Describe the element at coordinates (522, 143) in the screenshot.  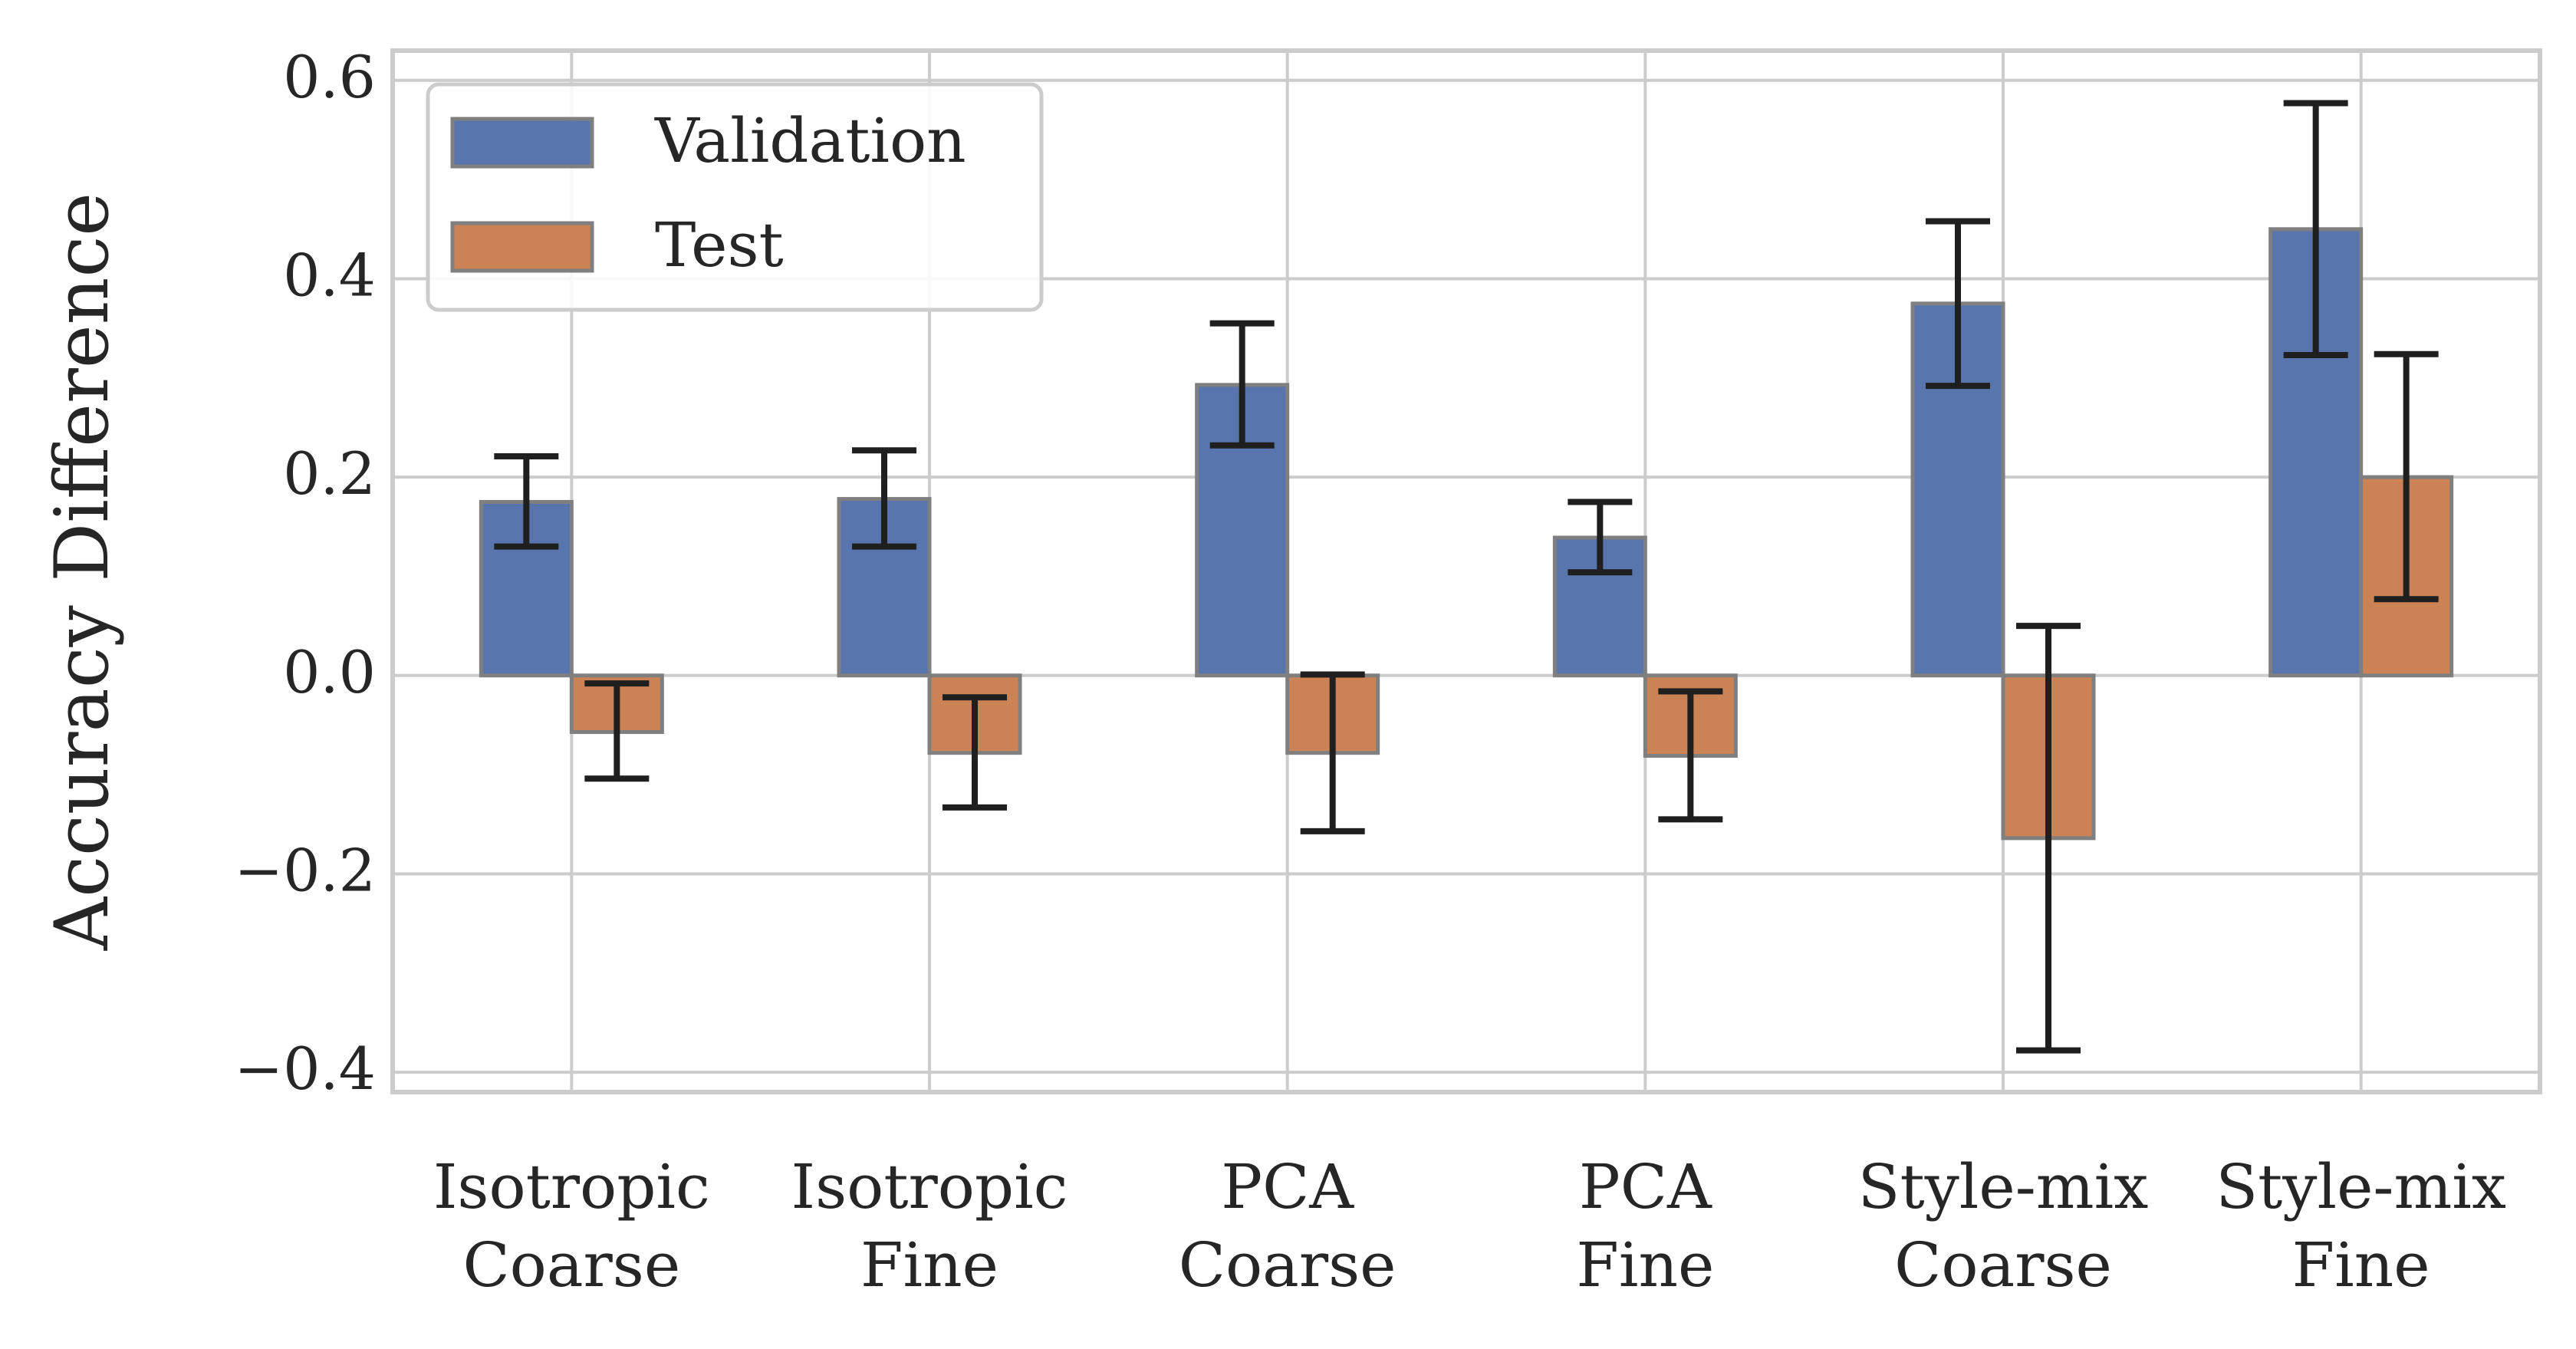
I see `legend-swatch-validation` at that location.